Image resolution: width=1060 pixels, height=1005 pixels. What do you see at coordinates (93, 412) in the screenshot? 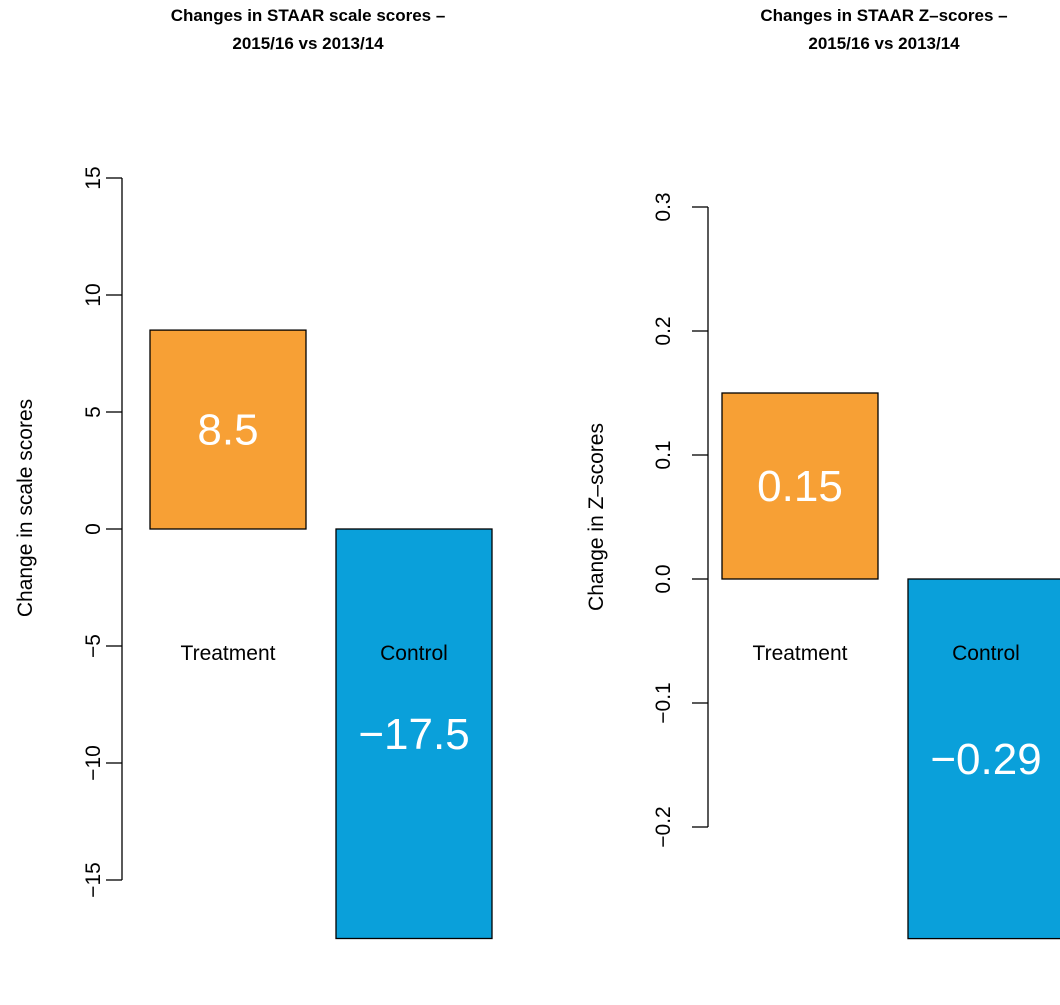
I see `y-tick-label: 5` at bounding box center [93, 412].